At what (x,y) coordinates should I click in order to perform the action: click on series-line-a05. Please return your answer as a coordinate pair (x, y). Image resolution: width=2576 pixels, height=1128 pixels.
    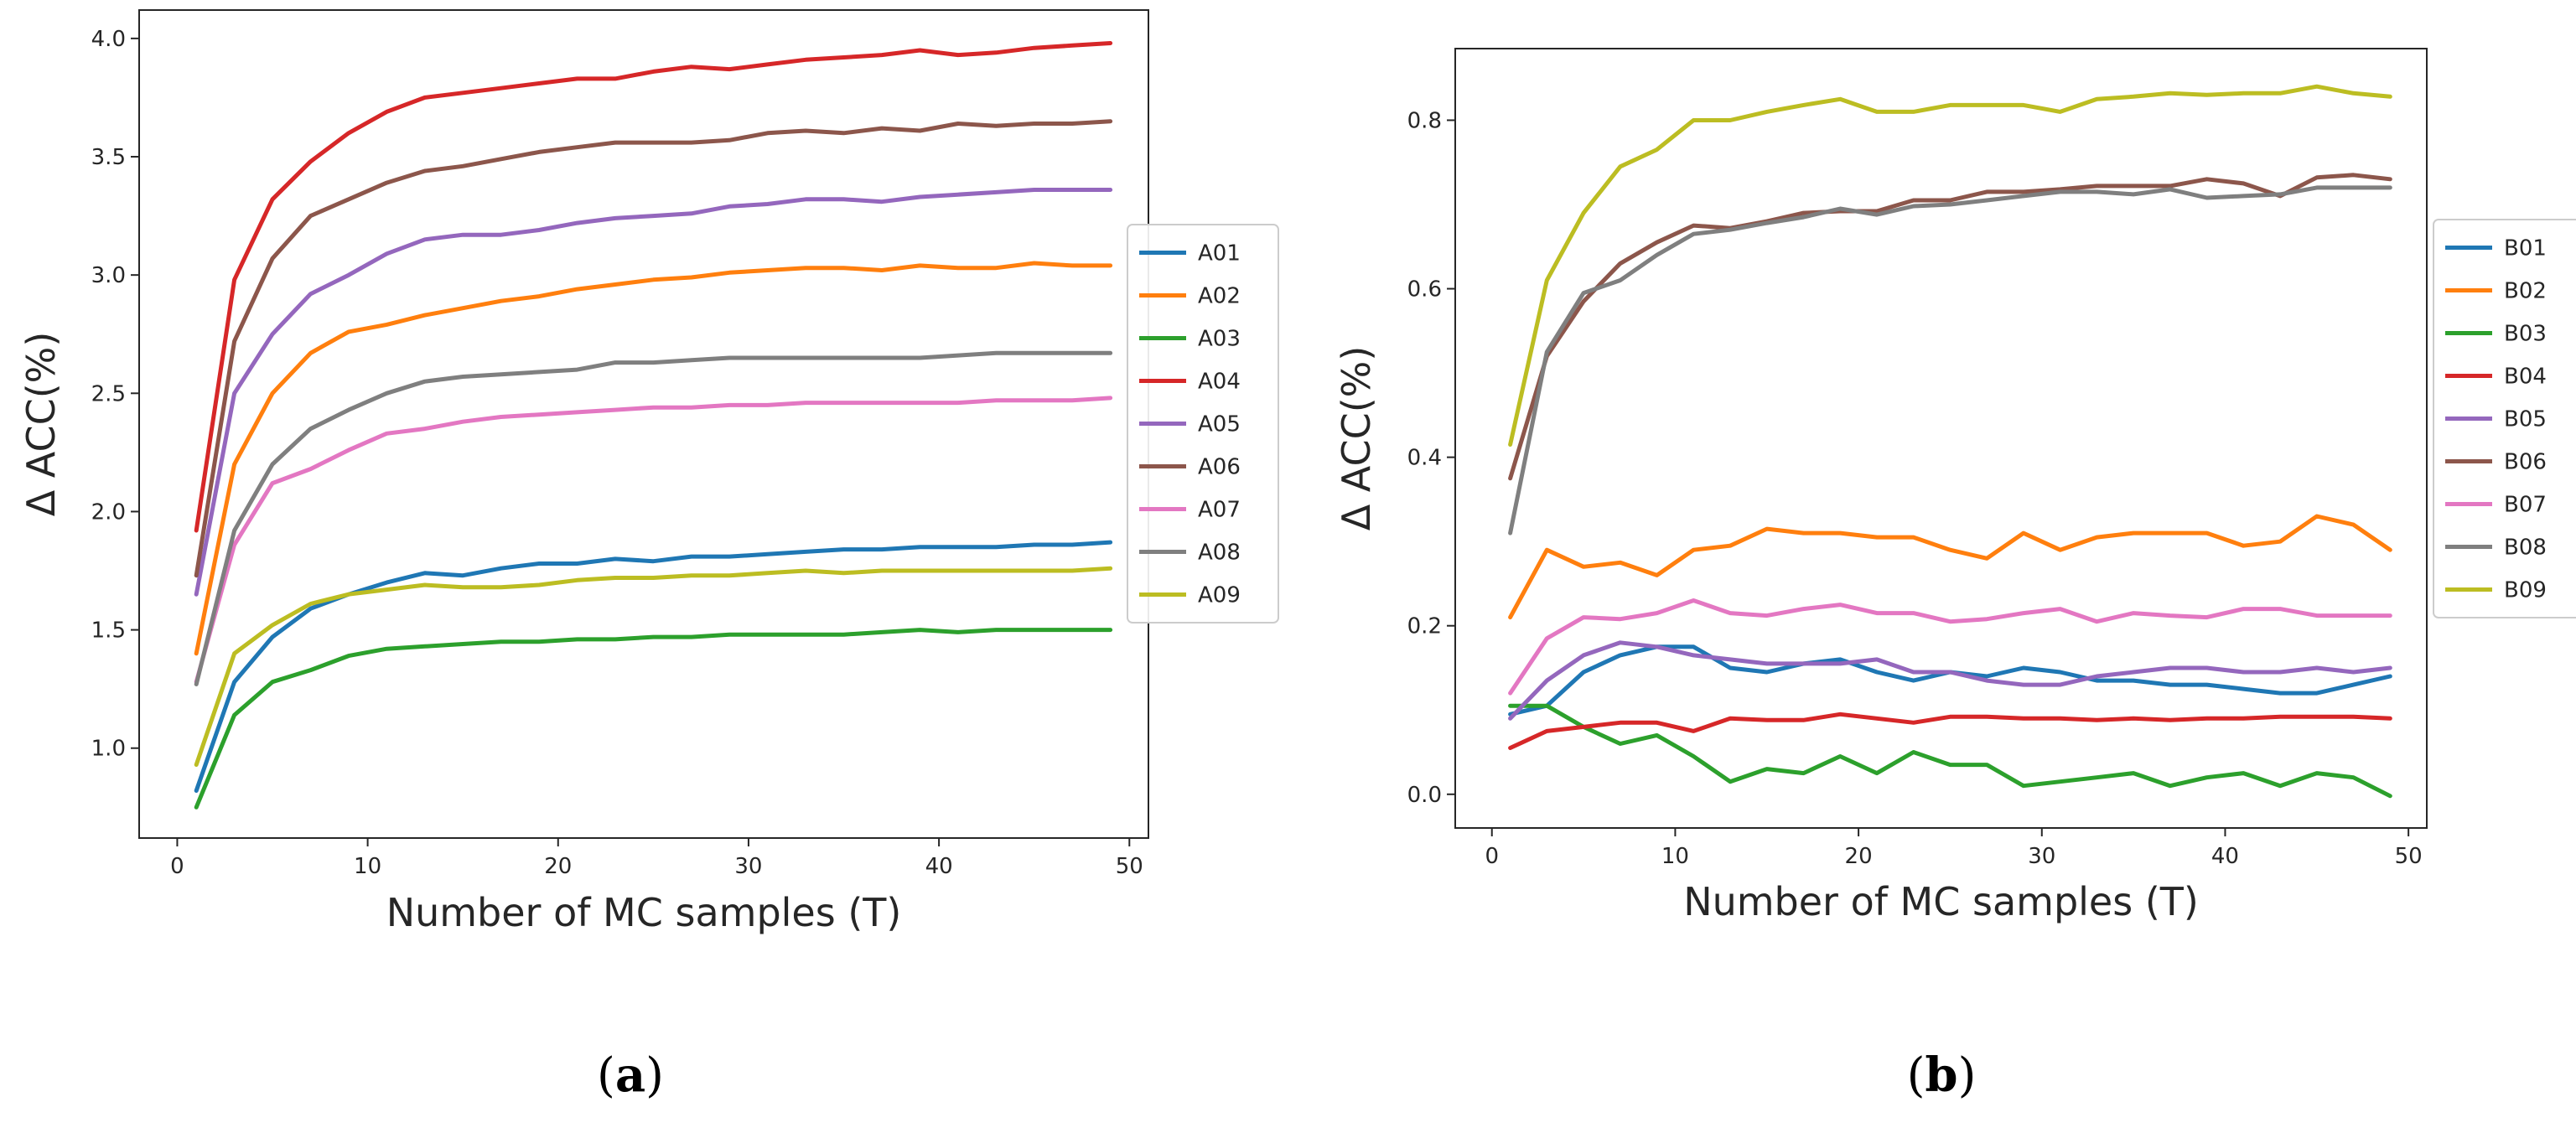
    Looking at the image, I should click on (653, 392).